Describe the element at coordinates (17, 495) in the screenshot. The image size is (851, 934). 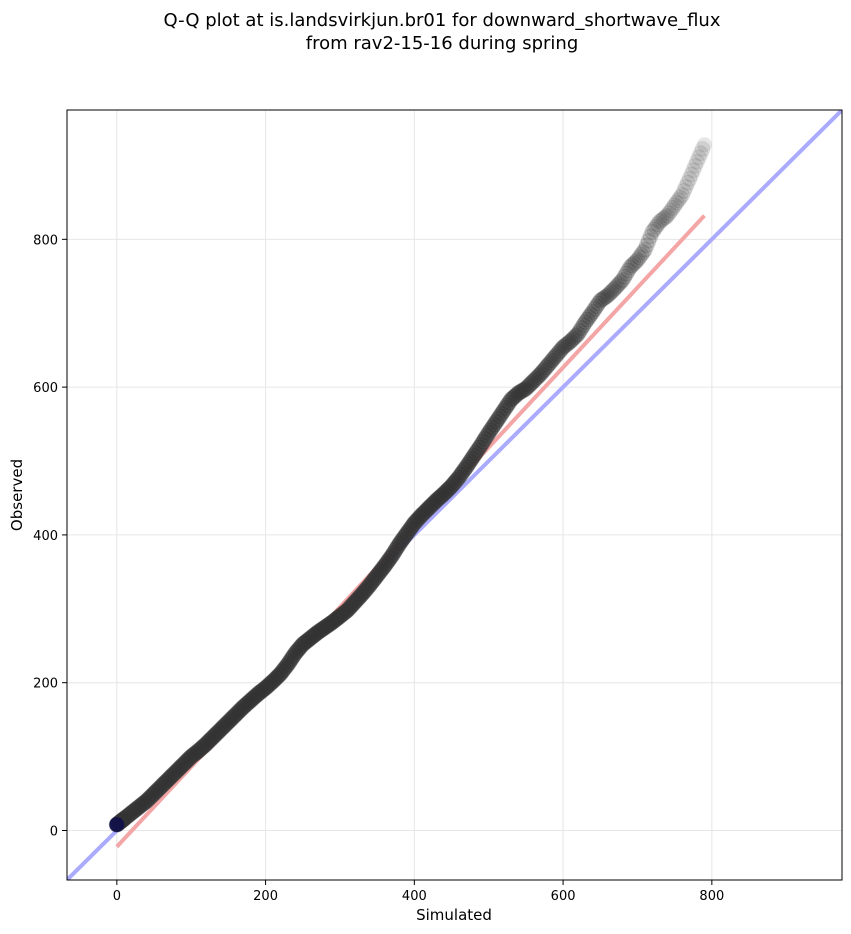
I see `y-axis-label: Observed` at that location.